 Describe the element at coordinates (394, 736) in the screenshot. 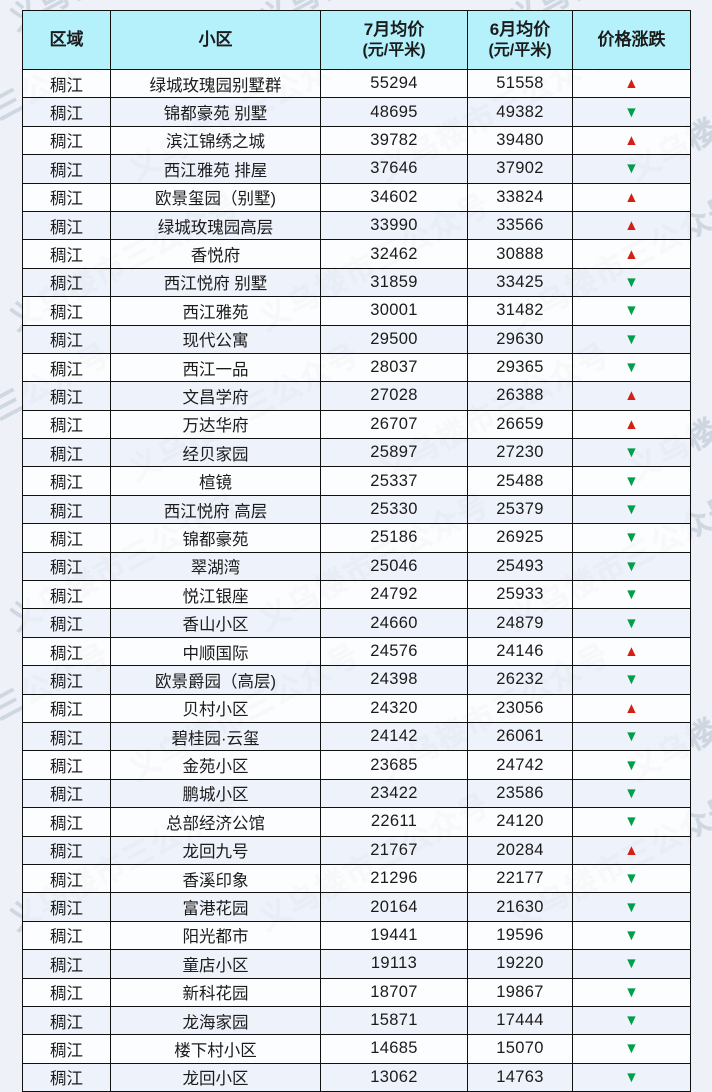

I see `cell-july-price: 24142` at that location.